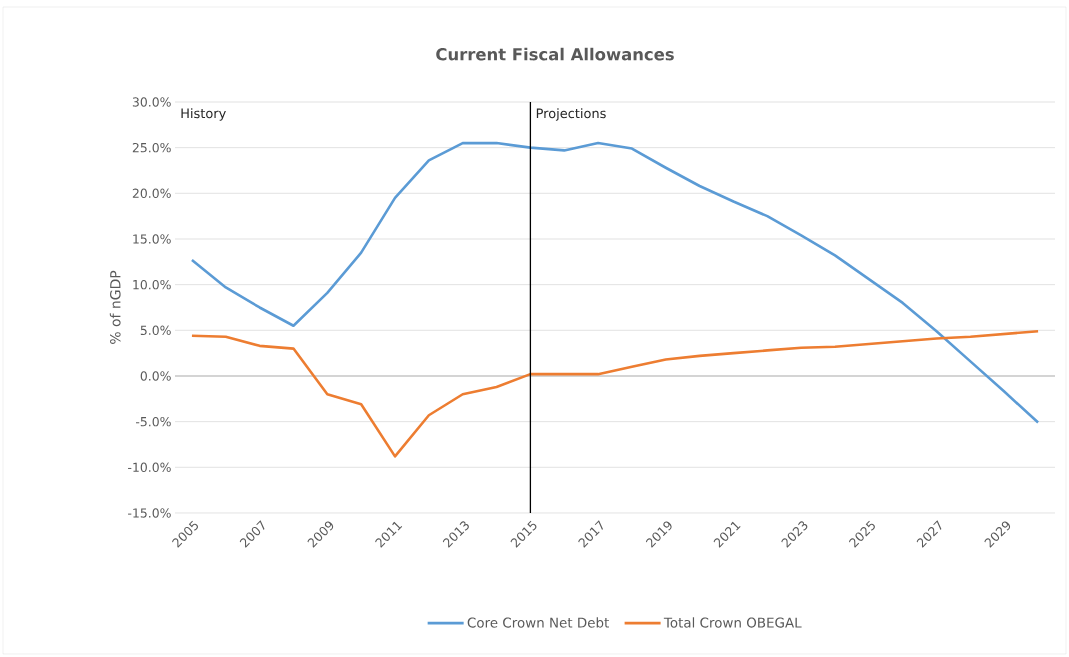 Image resolution: width=1069 pixels, height=657 pixels. Describe the element at coordinates (203, 114) in the screenshot. I see `annotation: History` at that location.